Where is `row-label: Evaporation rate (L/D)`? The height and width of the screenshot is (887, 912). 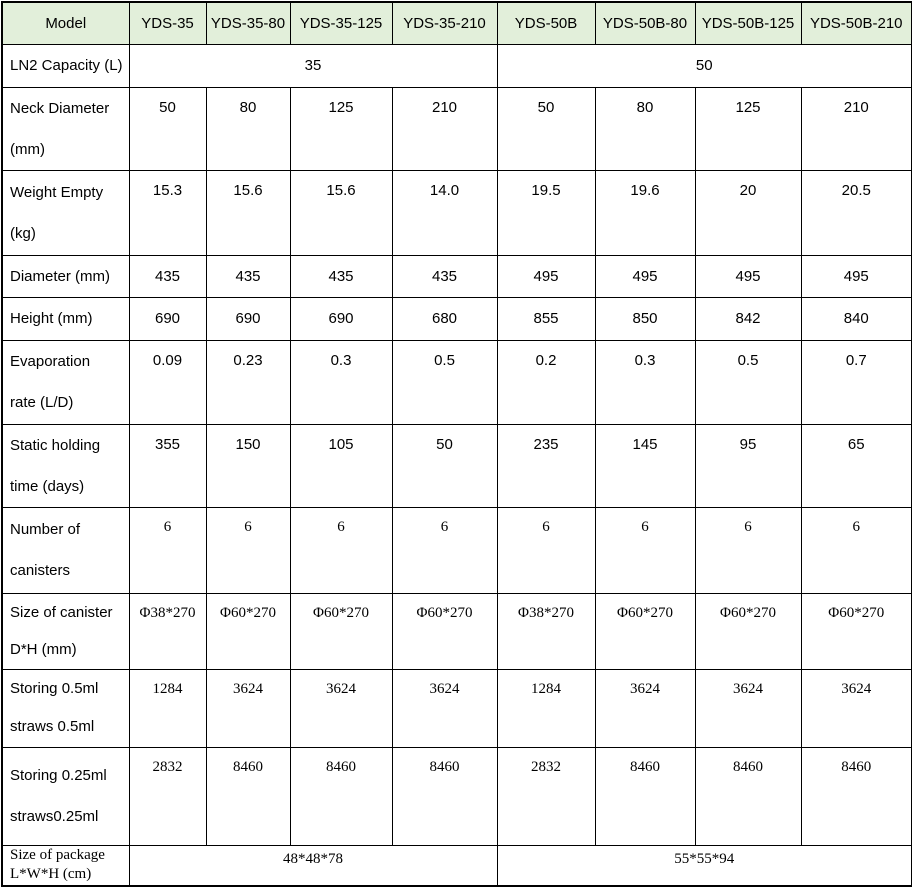 row-label: Evaporation rate (L/D) is located at coordinates (65, 382).